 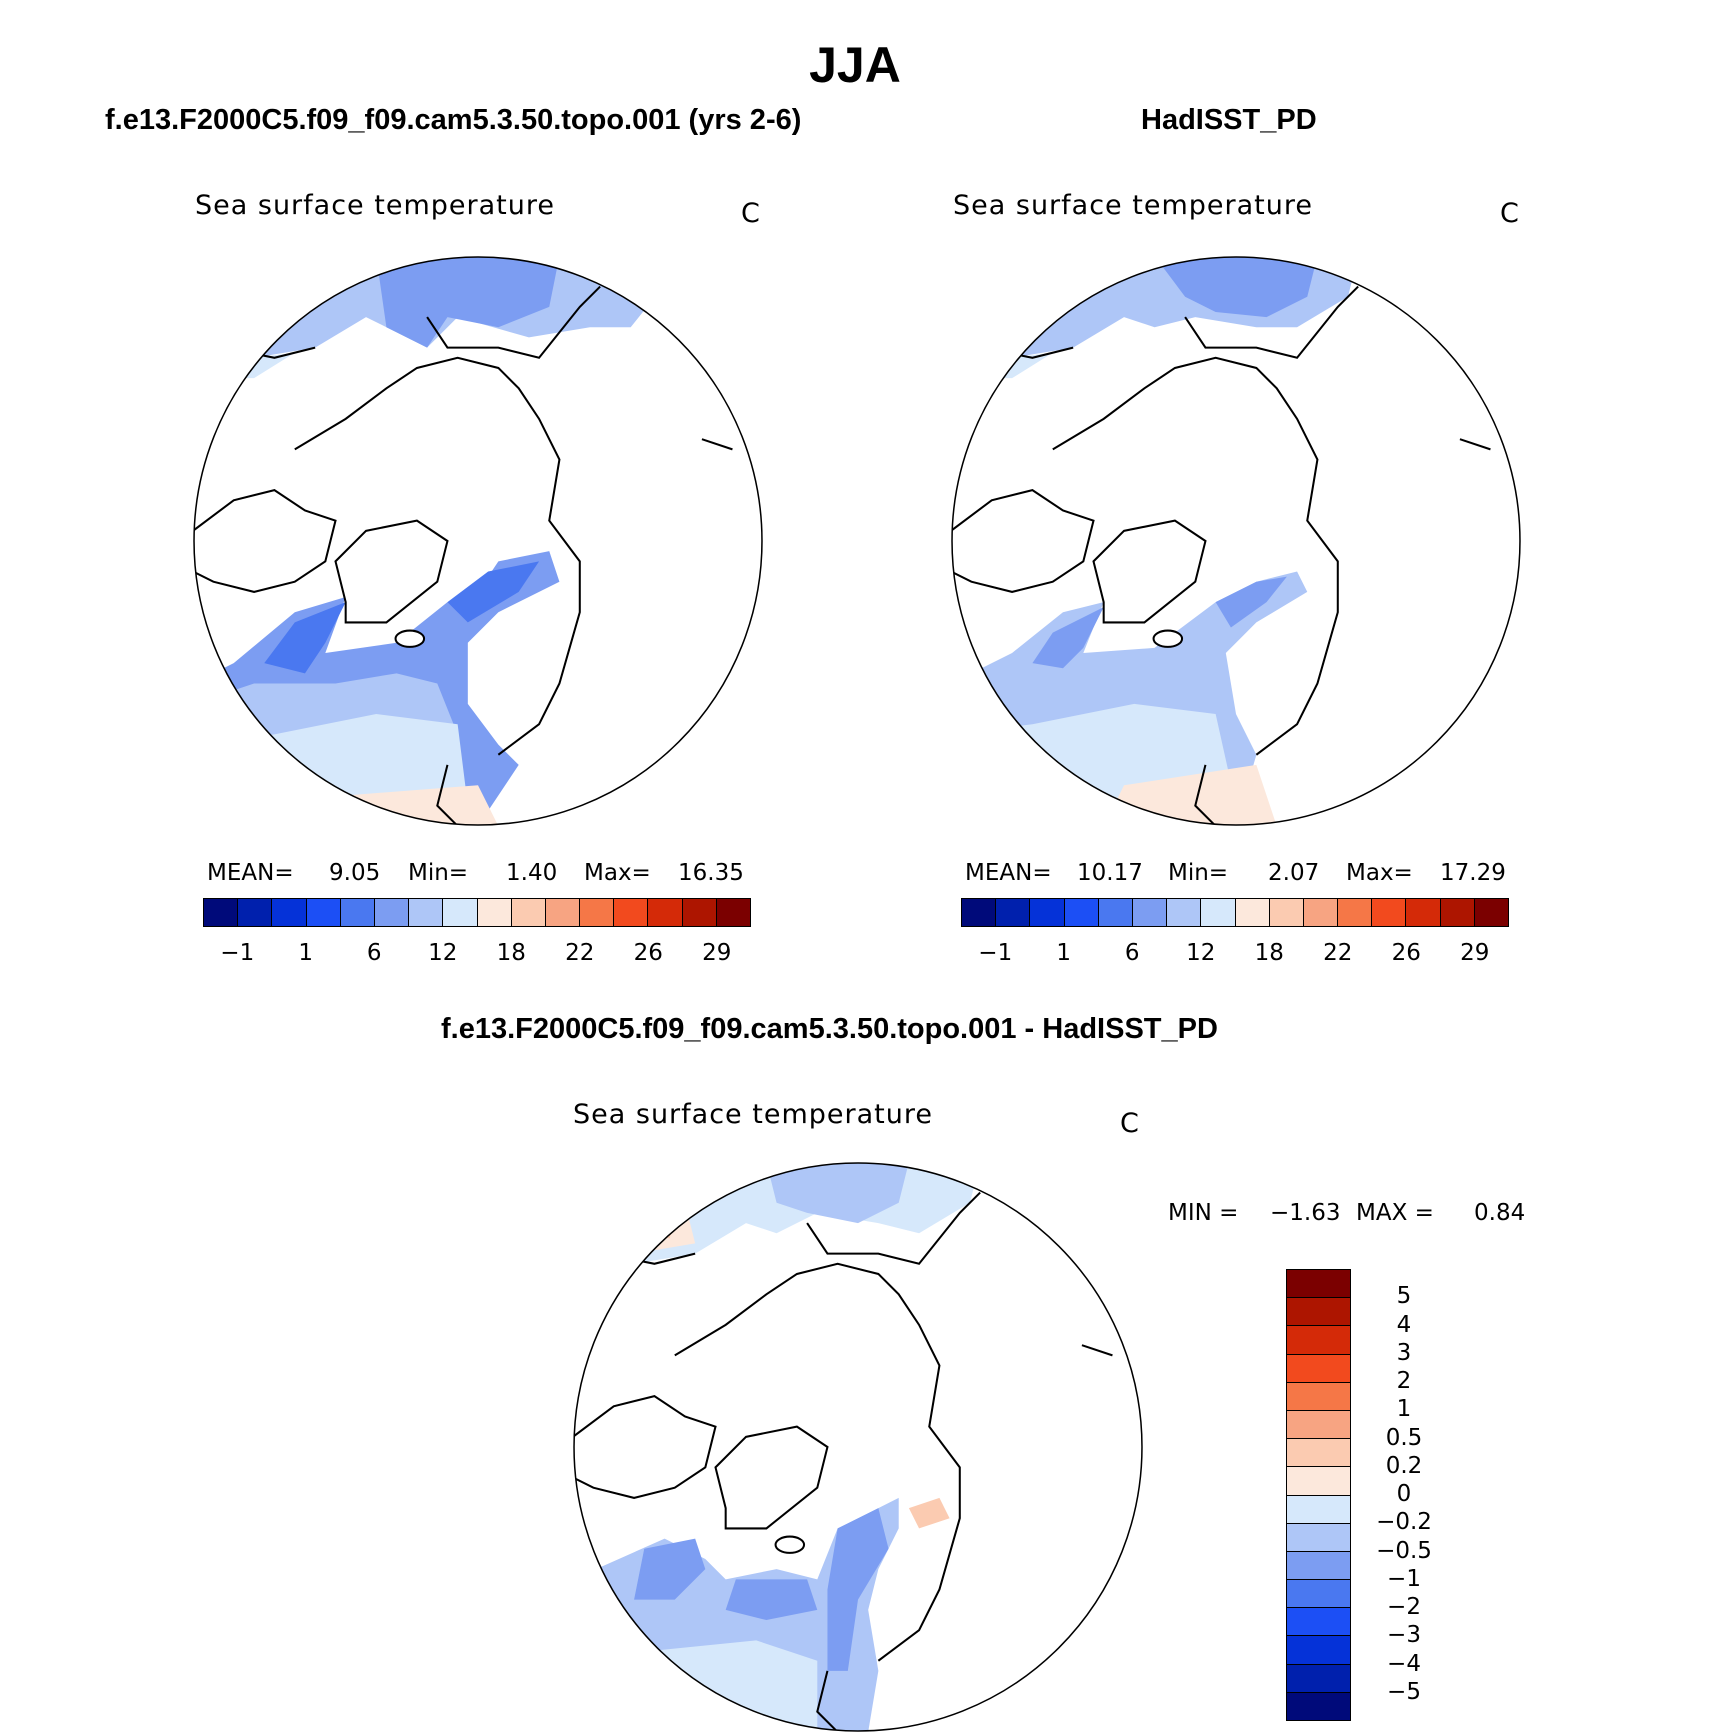 I want to click on panel2-min-label: Min=, so click(x=1198, y=873).